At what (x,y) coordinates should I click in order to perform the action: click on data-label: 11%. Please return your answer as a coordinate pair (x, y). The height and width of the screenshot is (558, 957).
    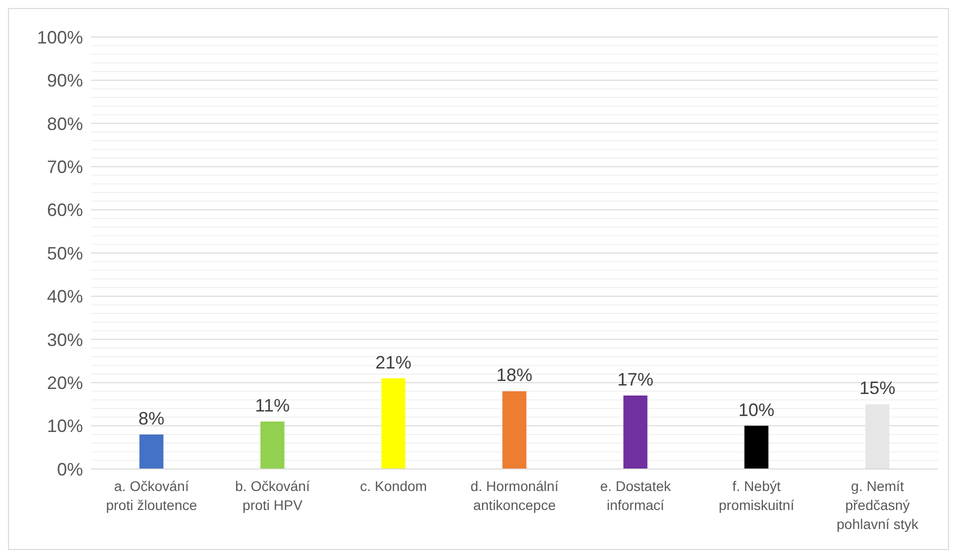
    Looking at the image, I should click on (272, 405).